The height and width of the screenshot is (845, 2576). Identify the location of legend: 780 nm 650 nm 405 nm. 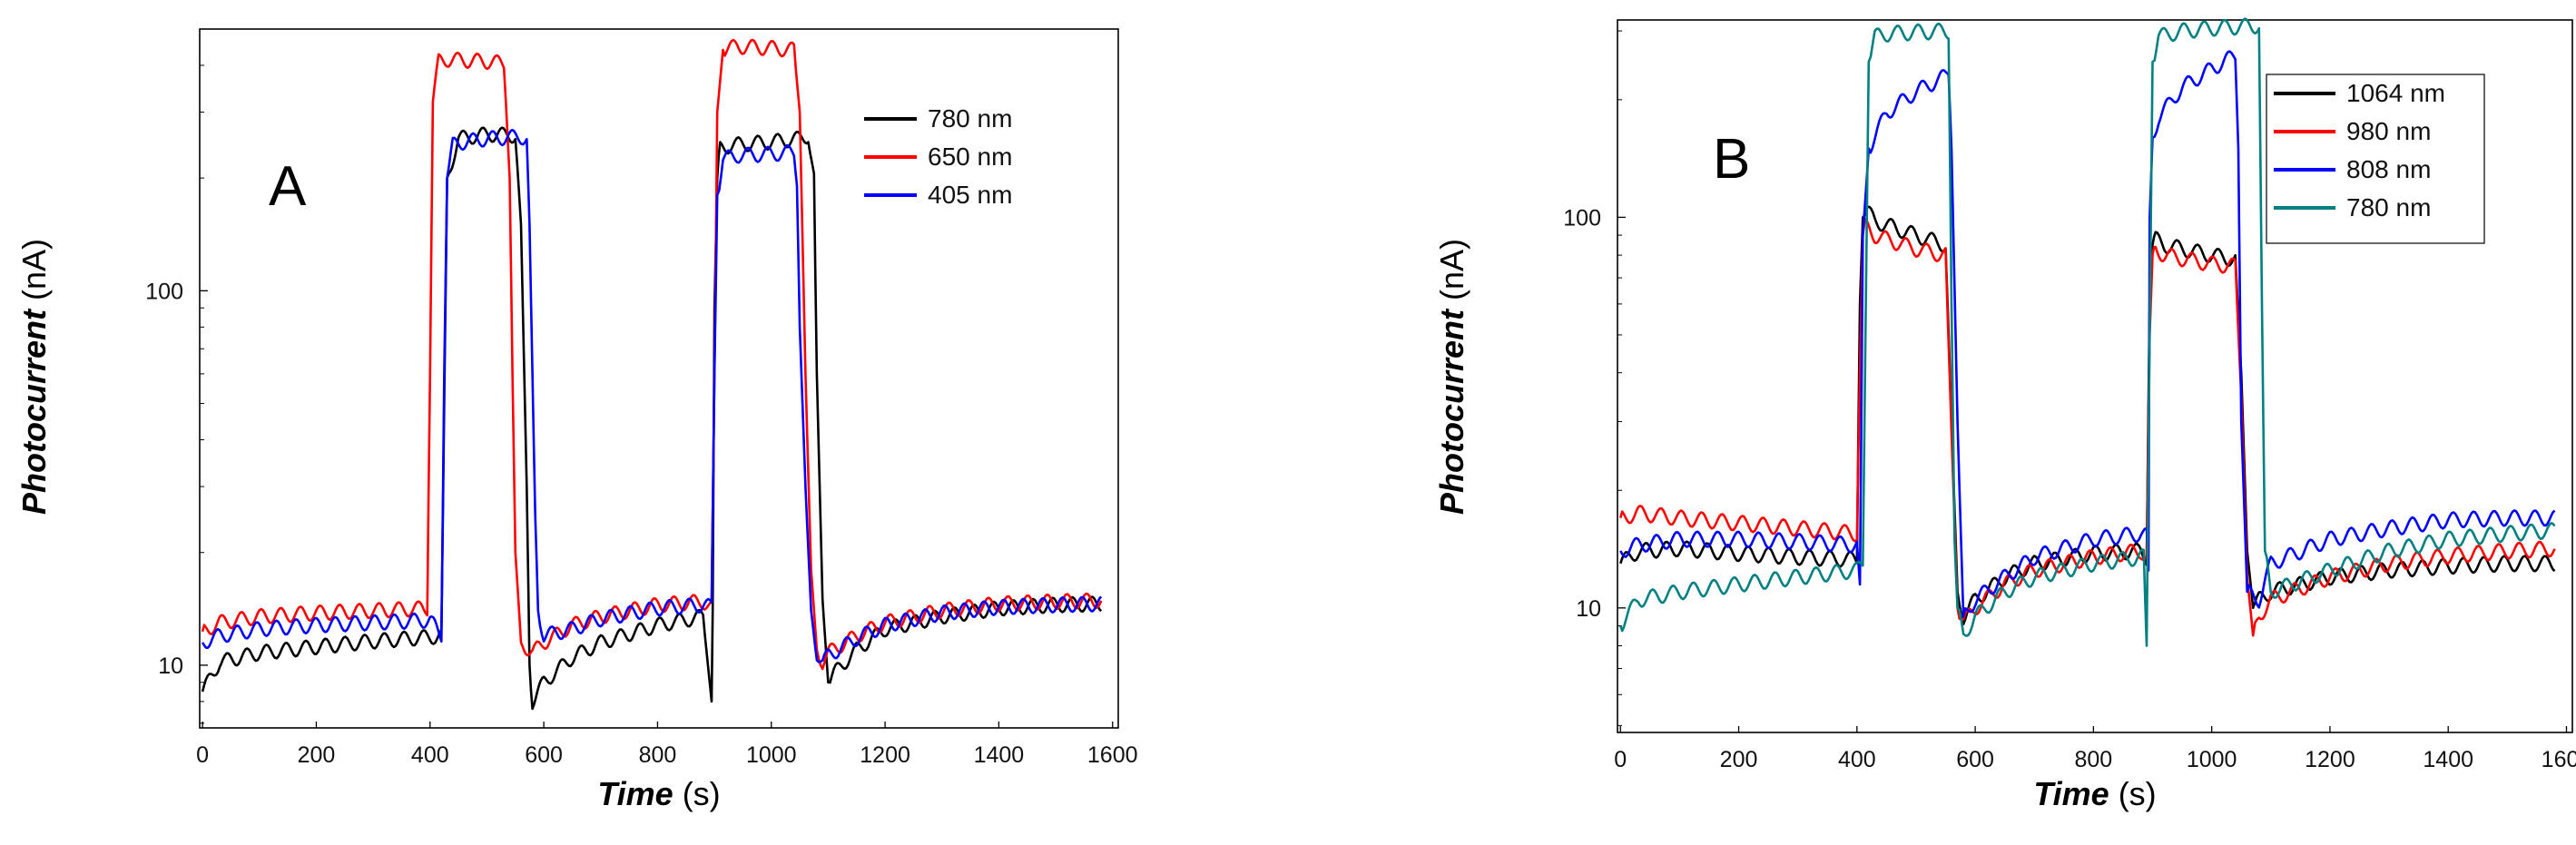
(938, 156).